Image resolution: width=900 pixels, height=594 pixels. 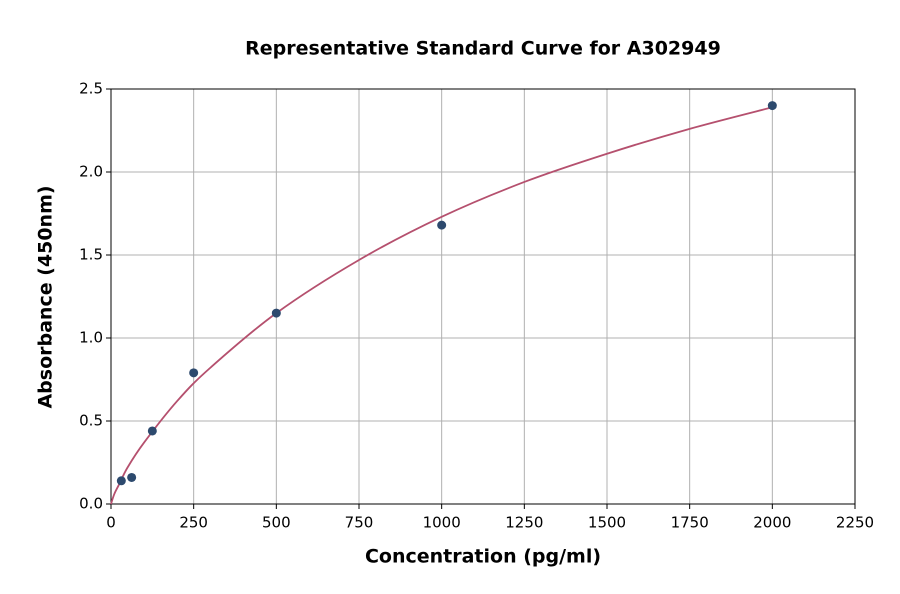 I want to click on x-tick-label: 1250, so click(x=524, y=523).